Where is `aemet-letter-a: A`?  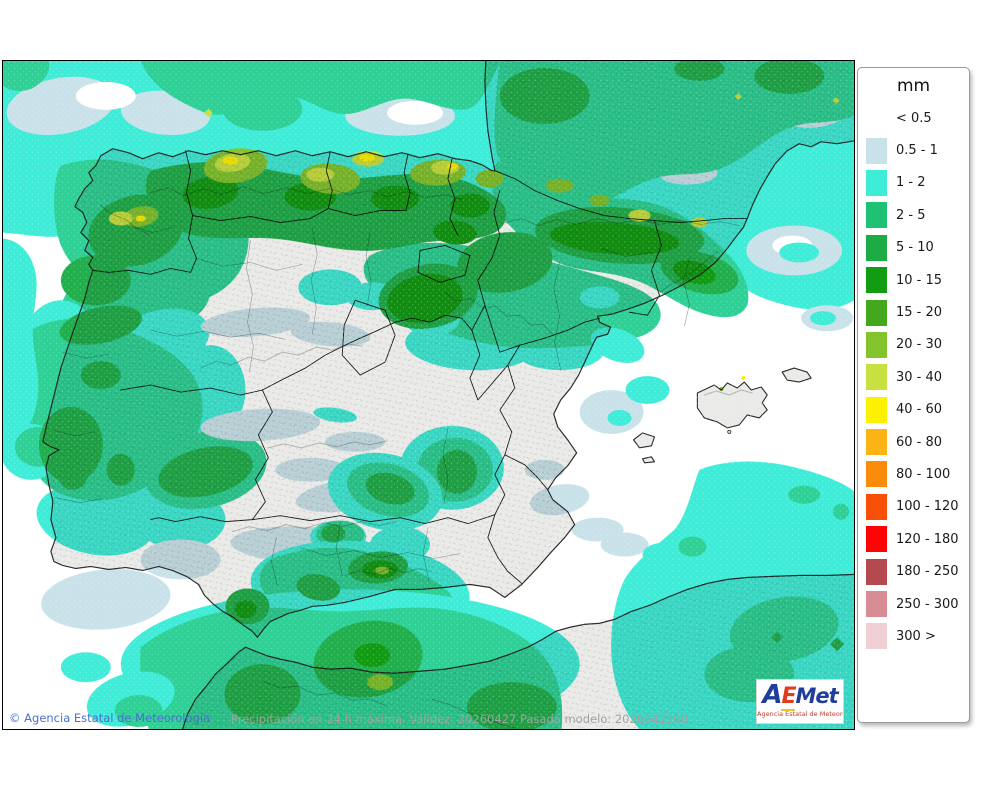
aemet-letter-a: A is located at coordinates (772, 695).